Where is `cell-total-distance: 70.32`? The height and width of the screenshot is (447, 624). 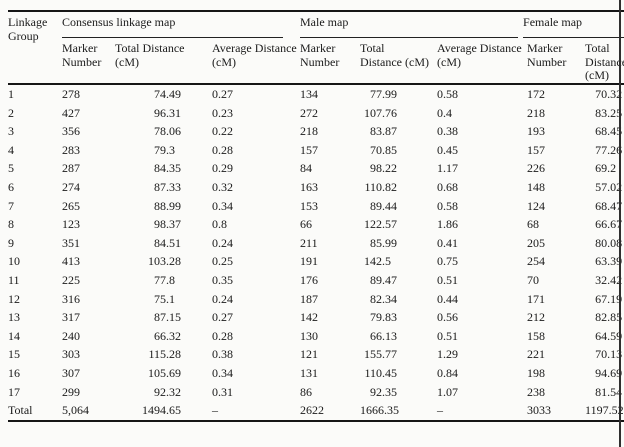 cell-total-distance: 70.32 is located at coordinates (609, 94).